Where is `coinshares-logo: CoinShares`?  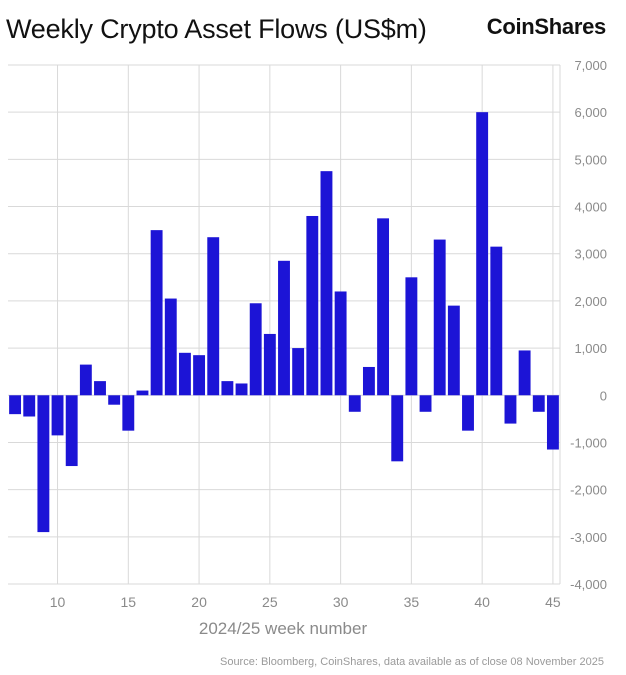
coinshares-logo: CoinShares is located at coordinates (546, 26).